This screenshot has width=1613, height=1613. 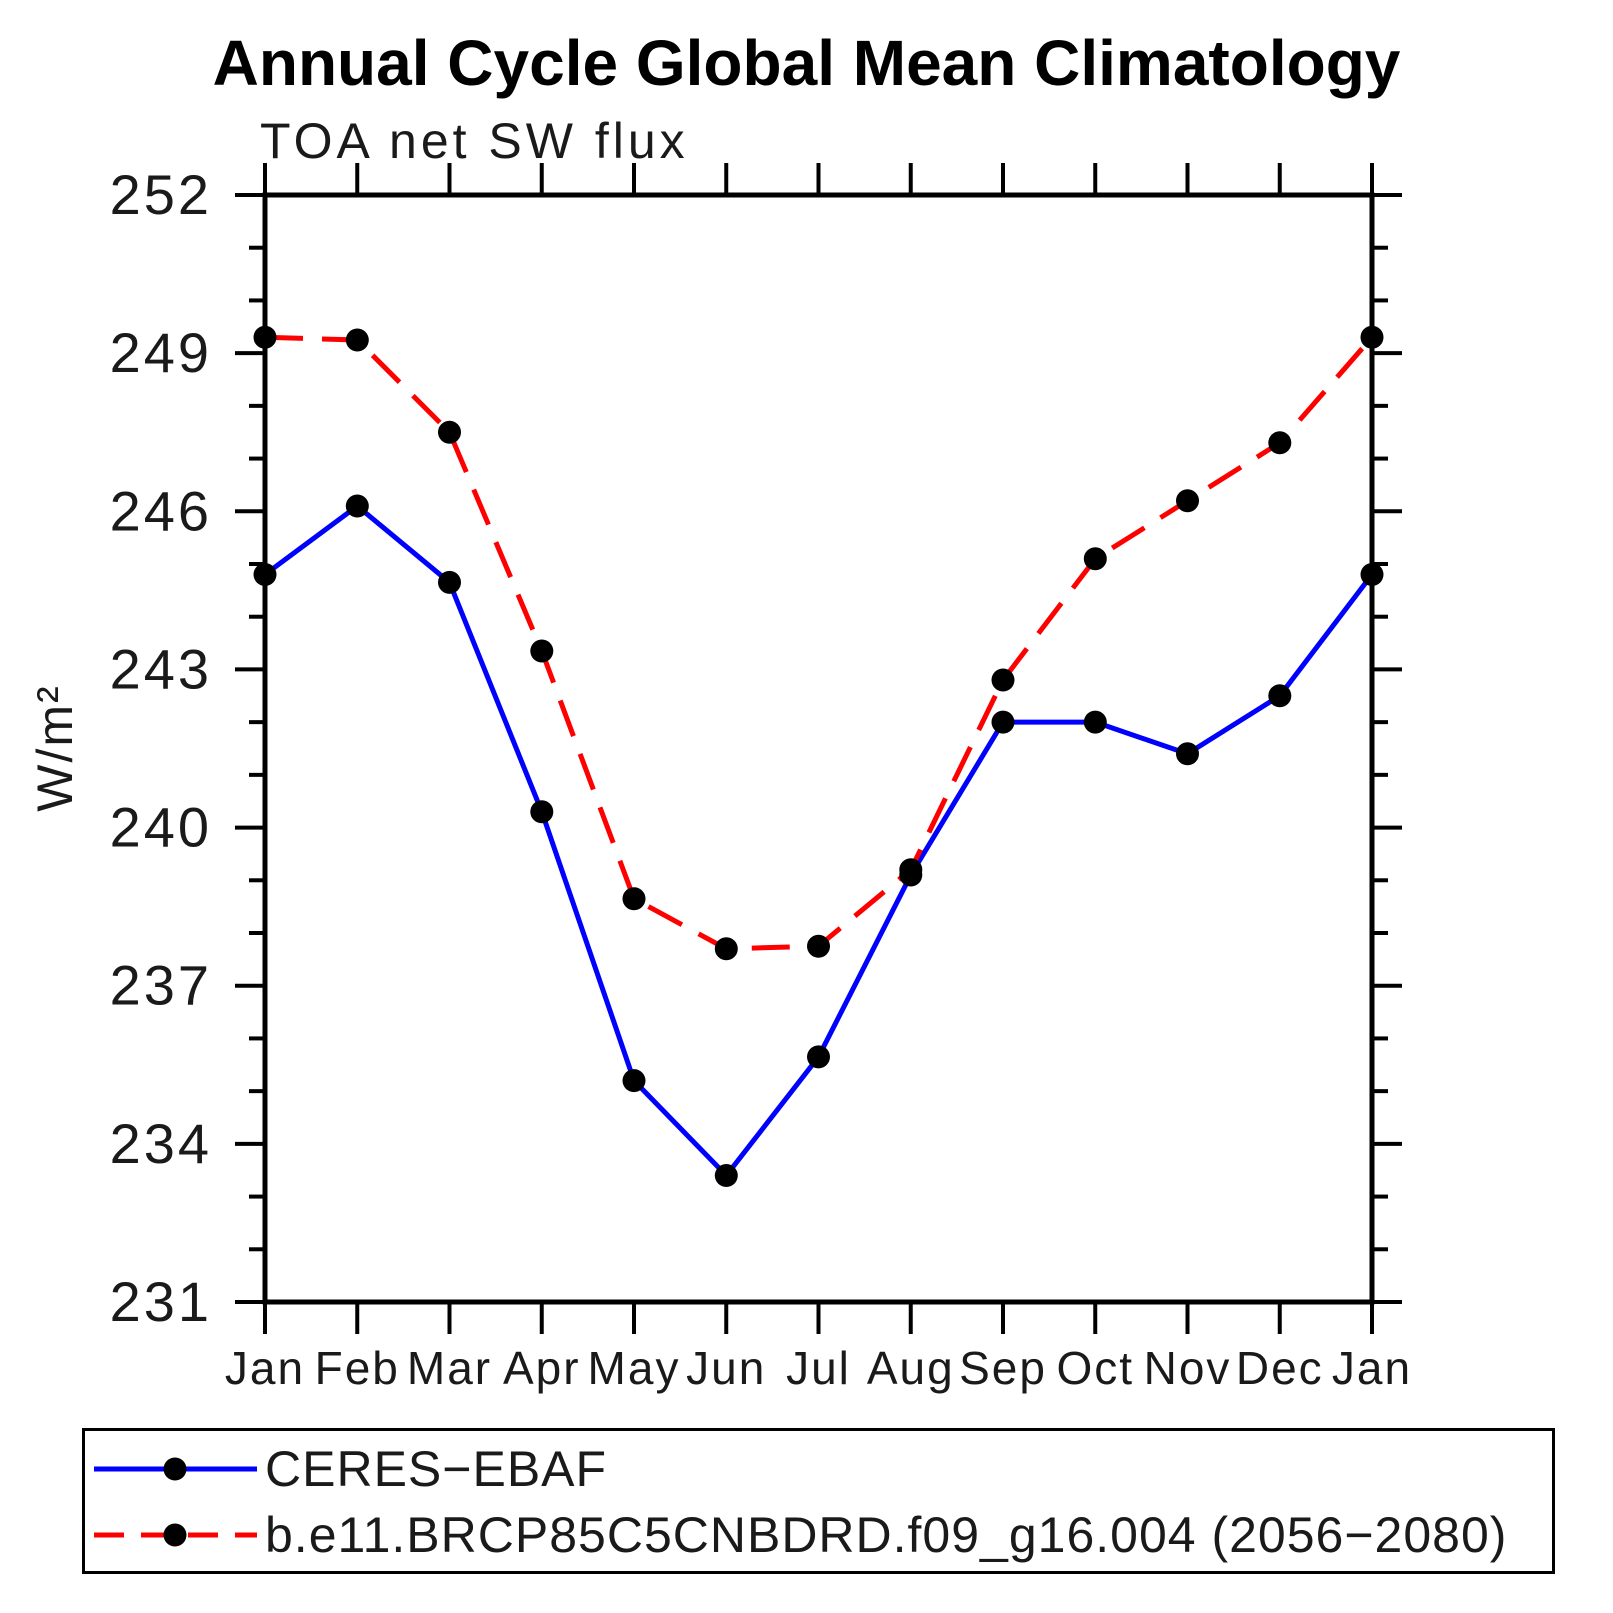 I want to click on chart-title: Annual Cycle Global Mean Climatology, so click(x=806, y=63).